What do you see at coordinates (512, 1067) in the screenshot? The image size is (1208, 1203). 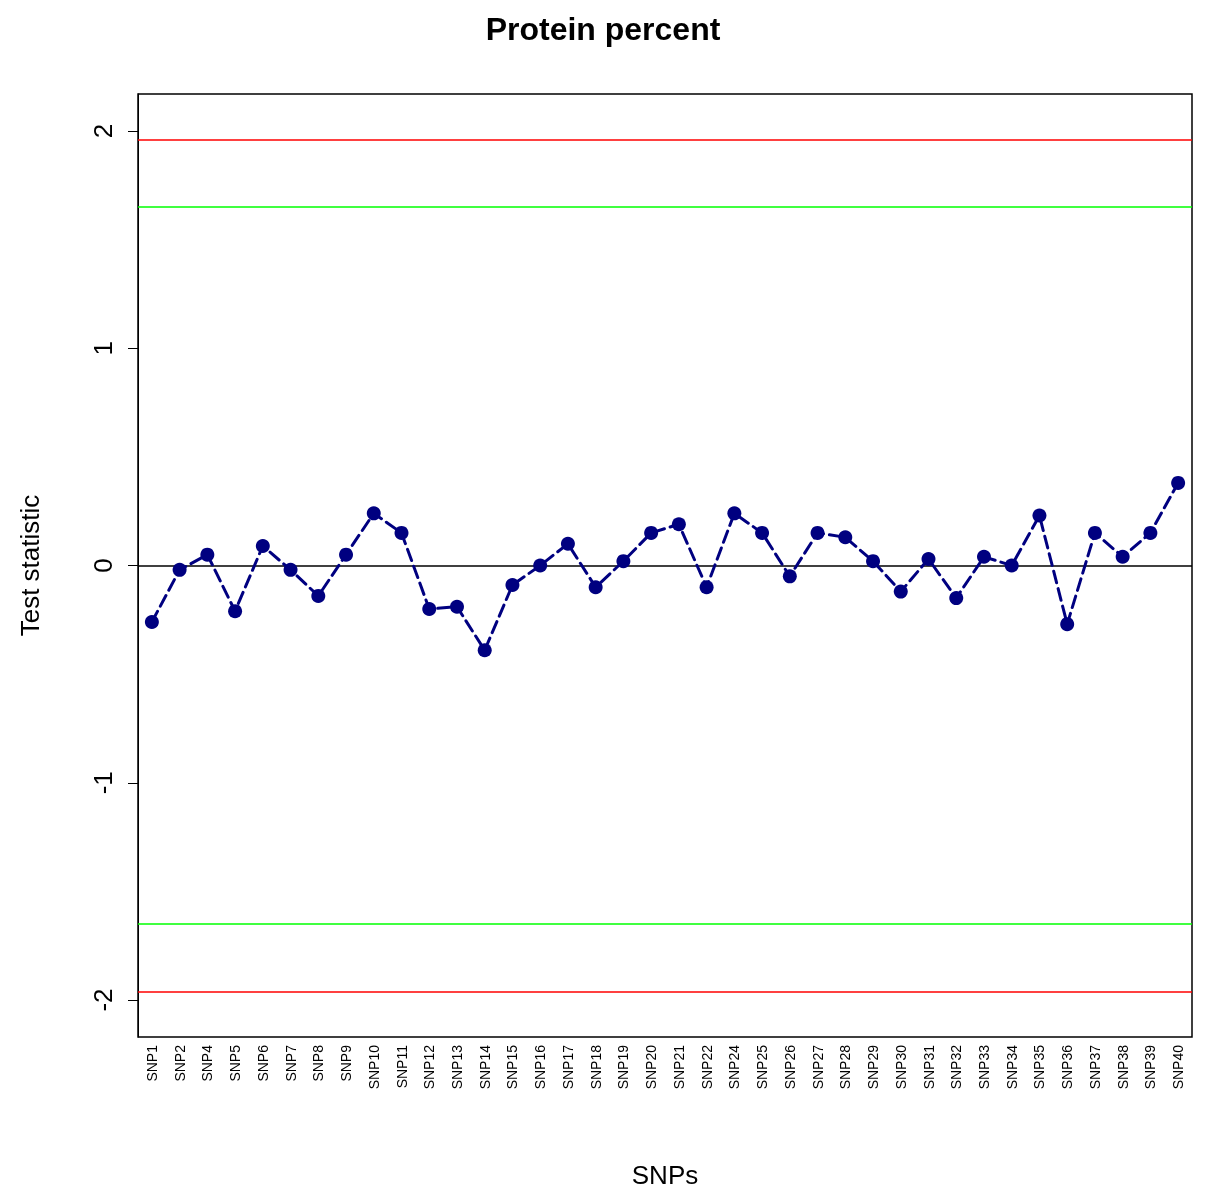 I see `x-tick-label: SNP15` at bounding box center [512, 1067].